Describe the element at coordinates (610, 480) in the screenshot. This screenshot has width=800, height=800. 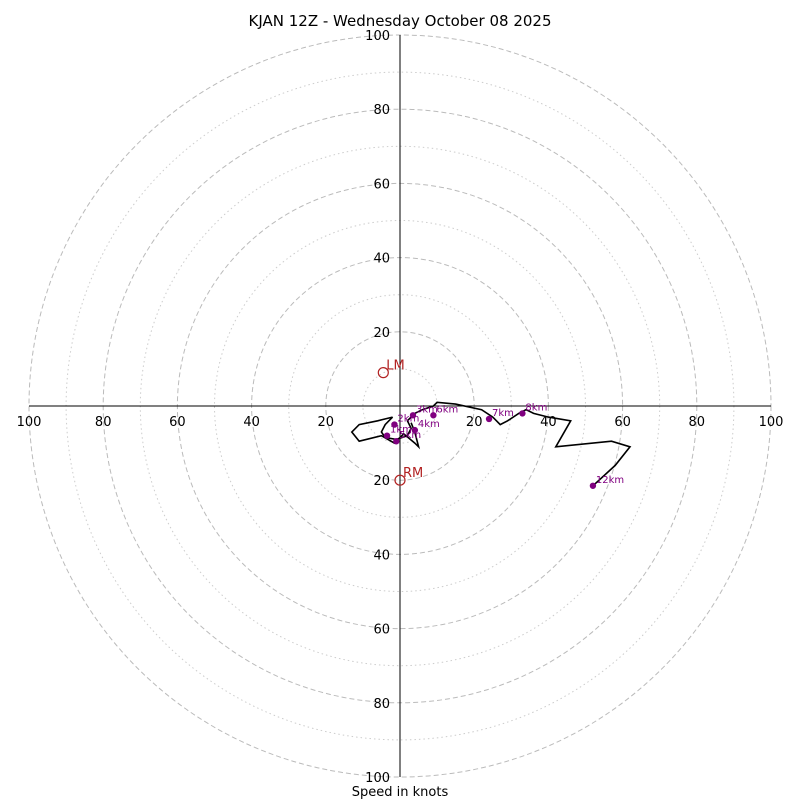
I see `height-marker-label-8: 12km` at that location.